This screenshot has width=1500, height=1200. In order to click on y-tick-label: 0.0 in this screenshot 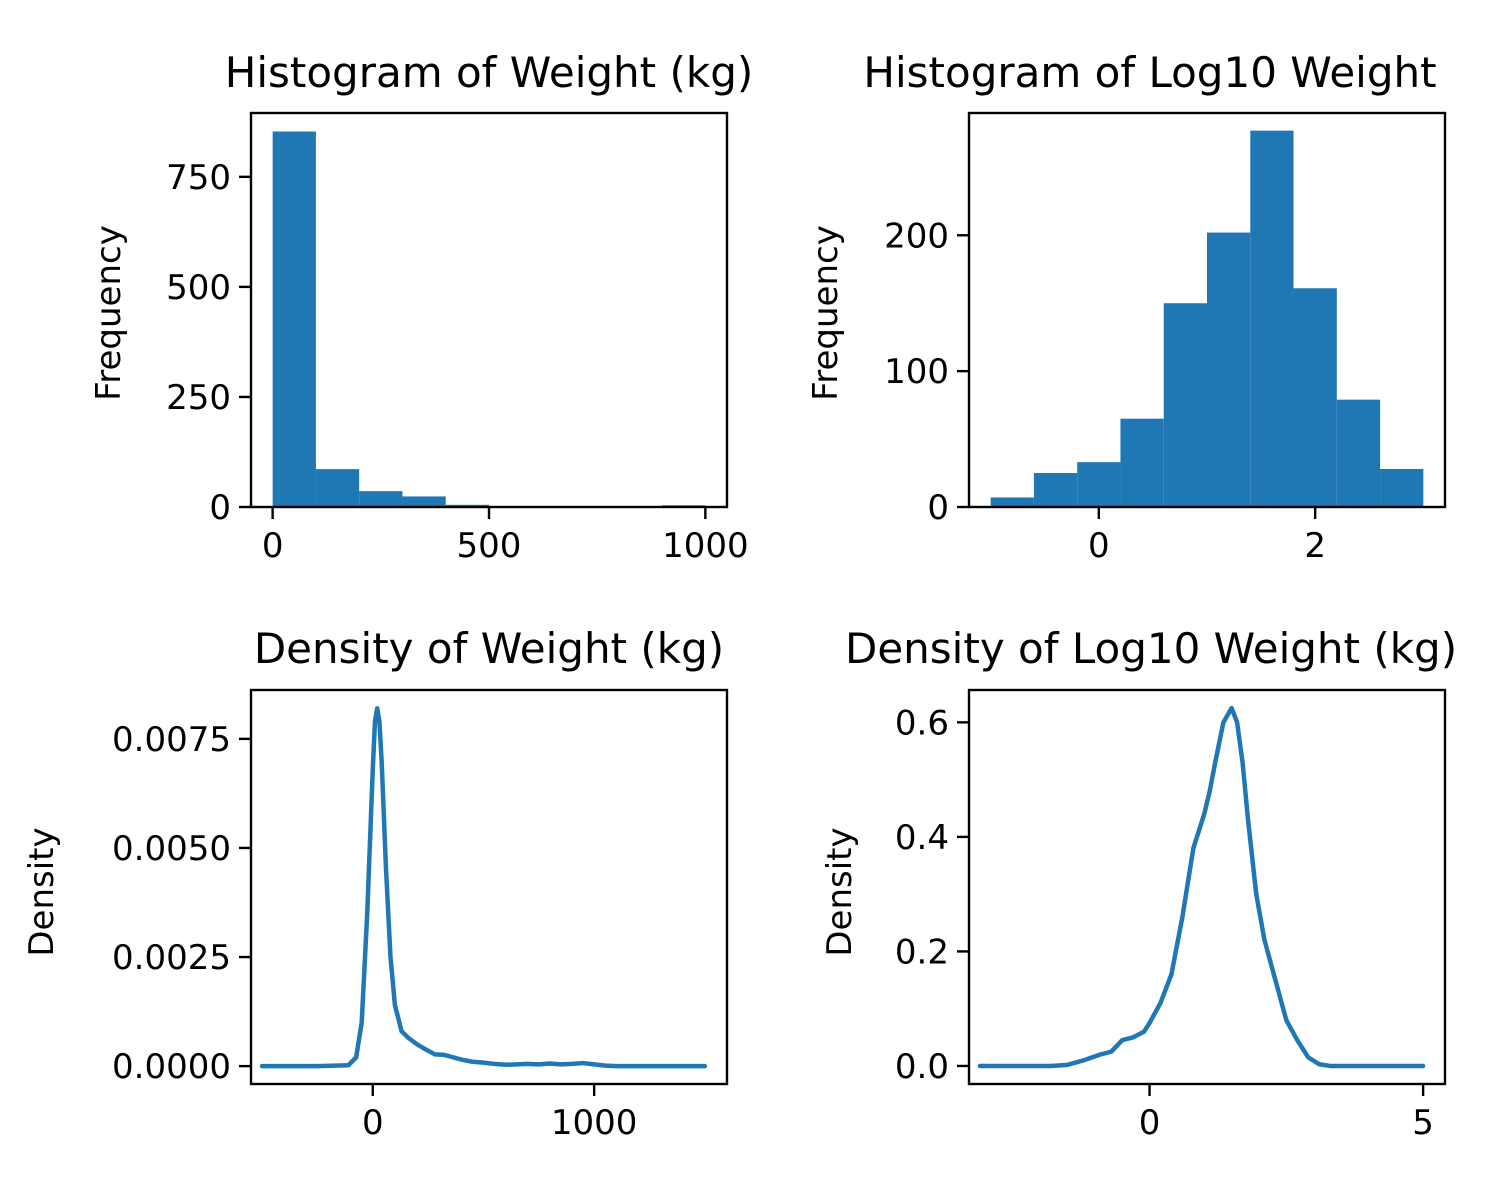, I will do `click(922, 1067)`.